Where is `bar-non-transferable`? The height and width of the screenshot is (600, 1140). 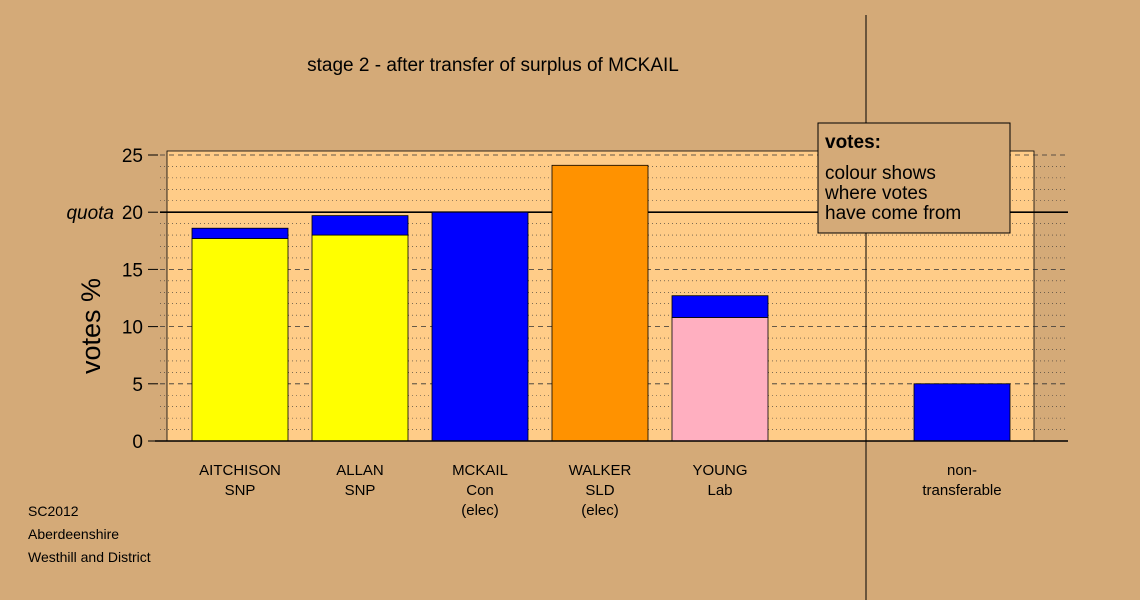
bar-non-transferable is located at coordinates (962, 412).